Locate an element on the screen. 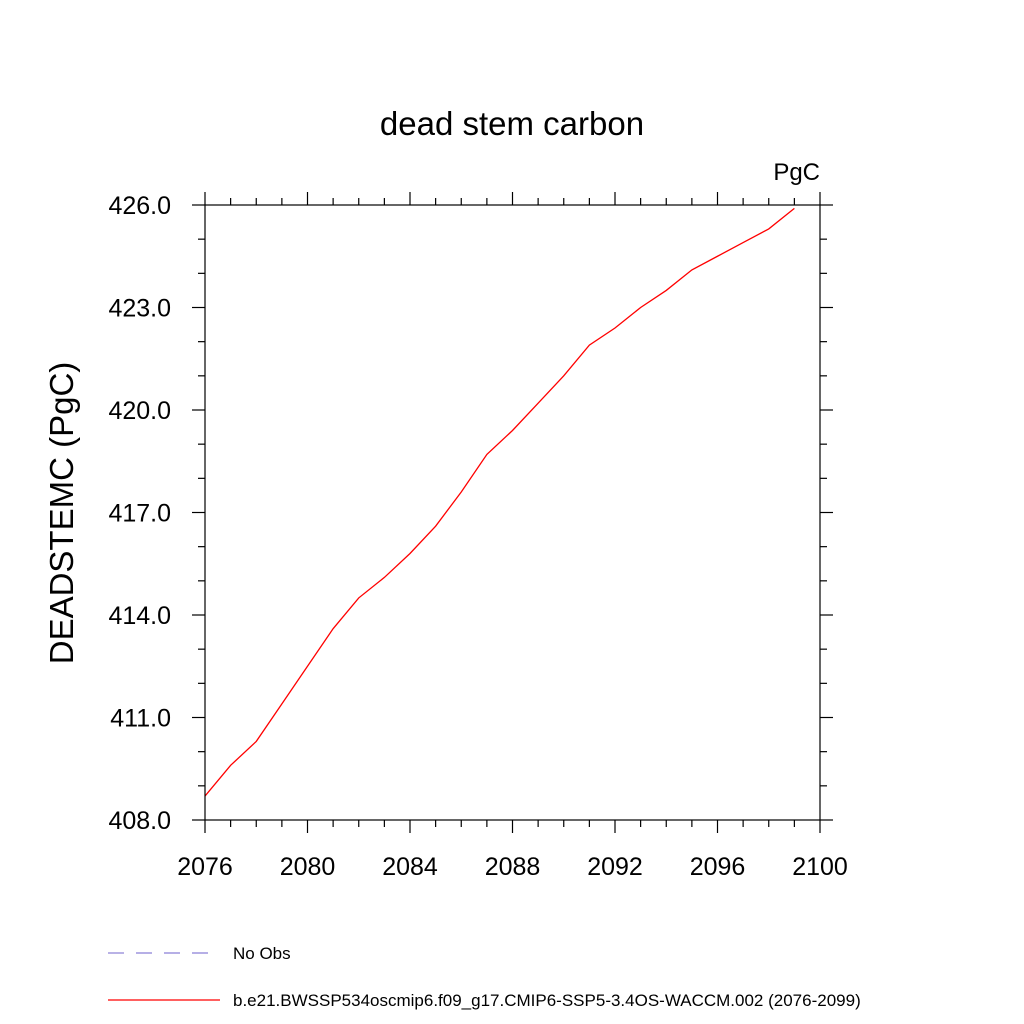 The width and height of the screenshot is (1024, 1024). y-tick-label: 408.0 is located at coordinates (139, 821).